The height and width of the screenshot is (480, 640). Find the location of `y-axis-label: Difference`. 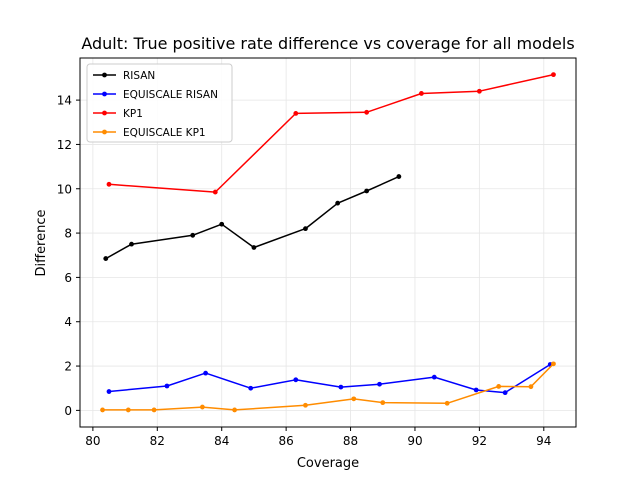

y-axis-label: Difference is located at coordinates (41, 242).